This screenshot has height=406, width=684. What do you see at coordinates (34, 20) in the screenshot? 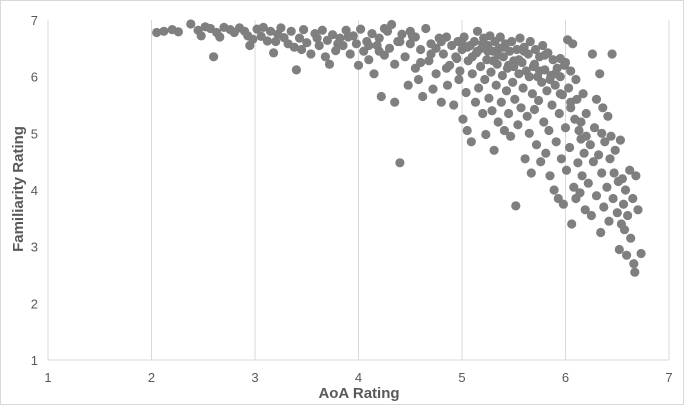
I see `y-tick-label: 7` at bounding box center [34, 20].